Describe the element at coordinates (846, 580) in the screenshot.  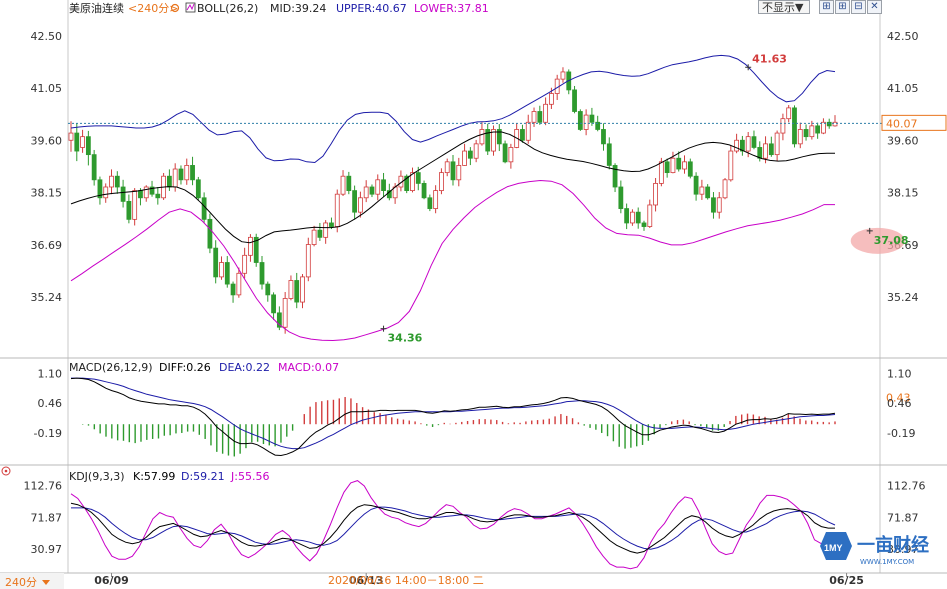
I see `x-tick-label: 06/25` at that location.